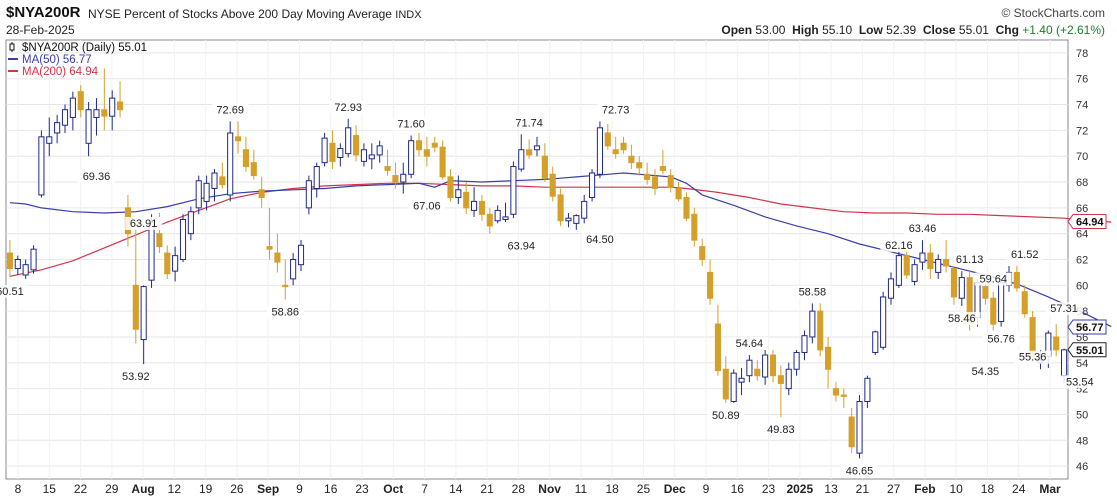 The height and width of the screenshot is (499, 1117). I want to click on x-tick-label: 25, so click(644, 489).